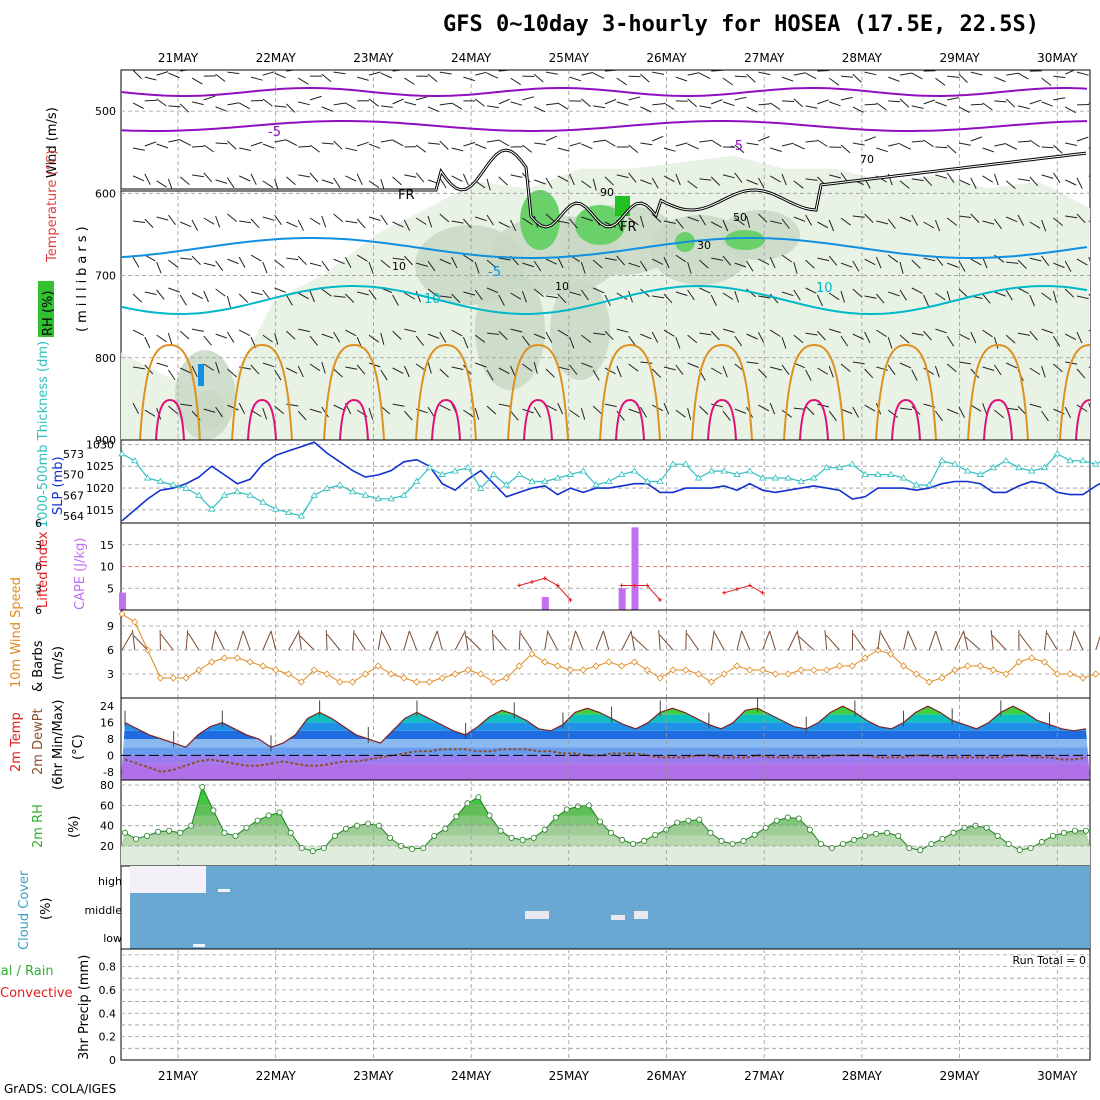 The width and height of the screenshot is (1100, 1100). I want to click on lifted-index-point, so click(532, 581).